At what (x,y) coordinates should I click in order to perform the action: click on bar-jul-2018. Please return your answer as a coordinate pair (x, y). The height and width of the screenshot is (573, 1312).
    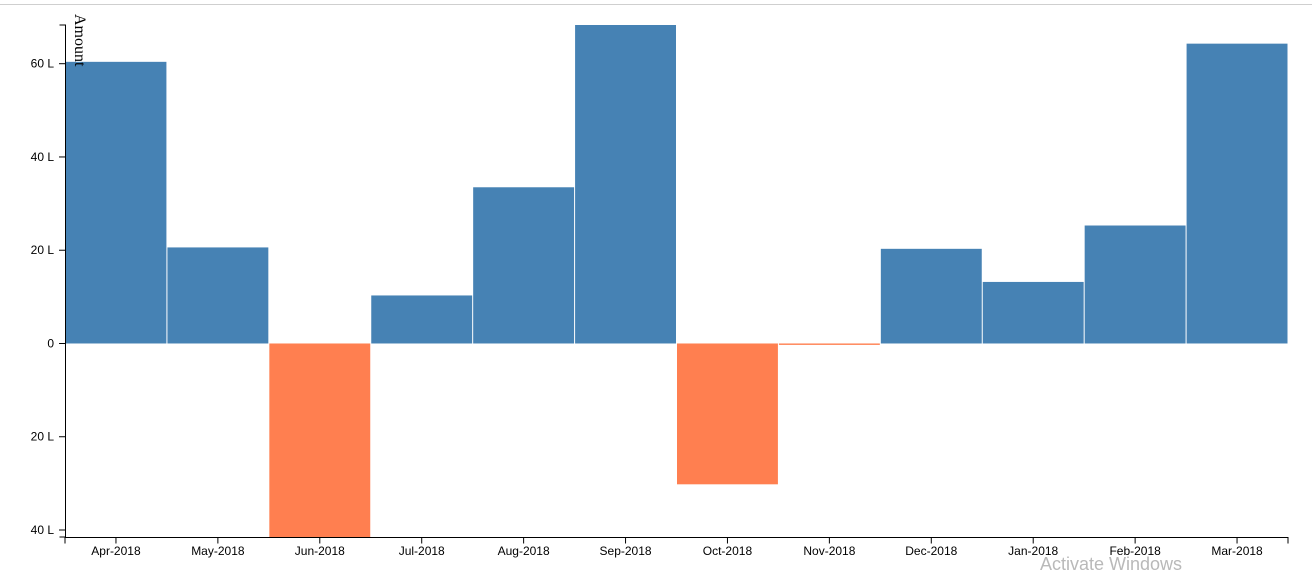
    Looking at the image, I should click on (422, 319).